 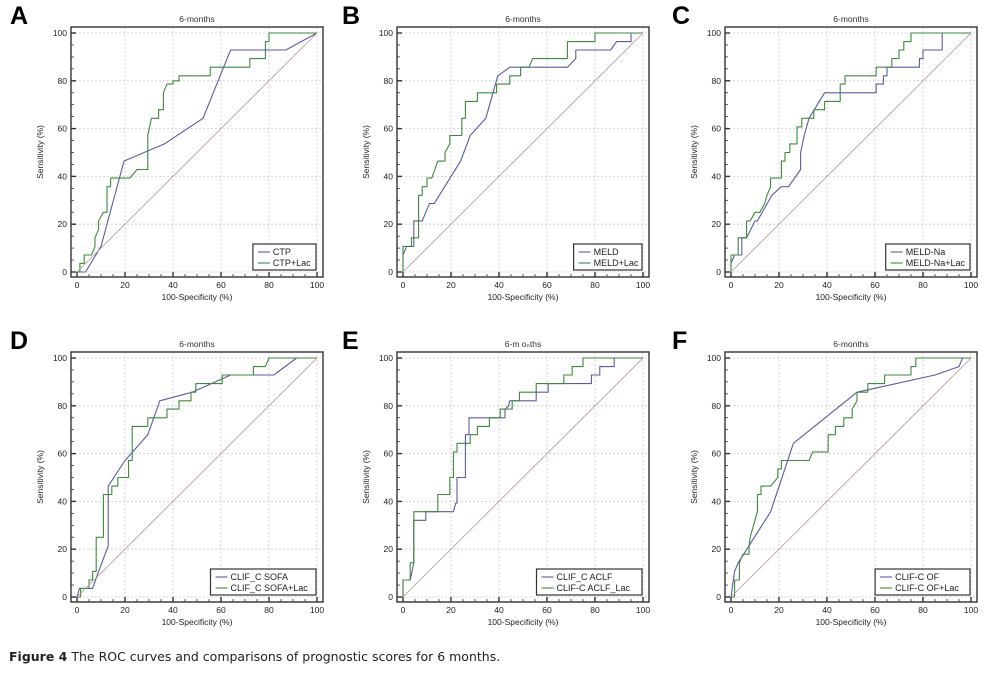 What do you see at coordinates (260, 577) in the screenshot?
I see `legend-label: CLIF_C SOFA` at bounding box center [260, 577].